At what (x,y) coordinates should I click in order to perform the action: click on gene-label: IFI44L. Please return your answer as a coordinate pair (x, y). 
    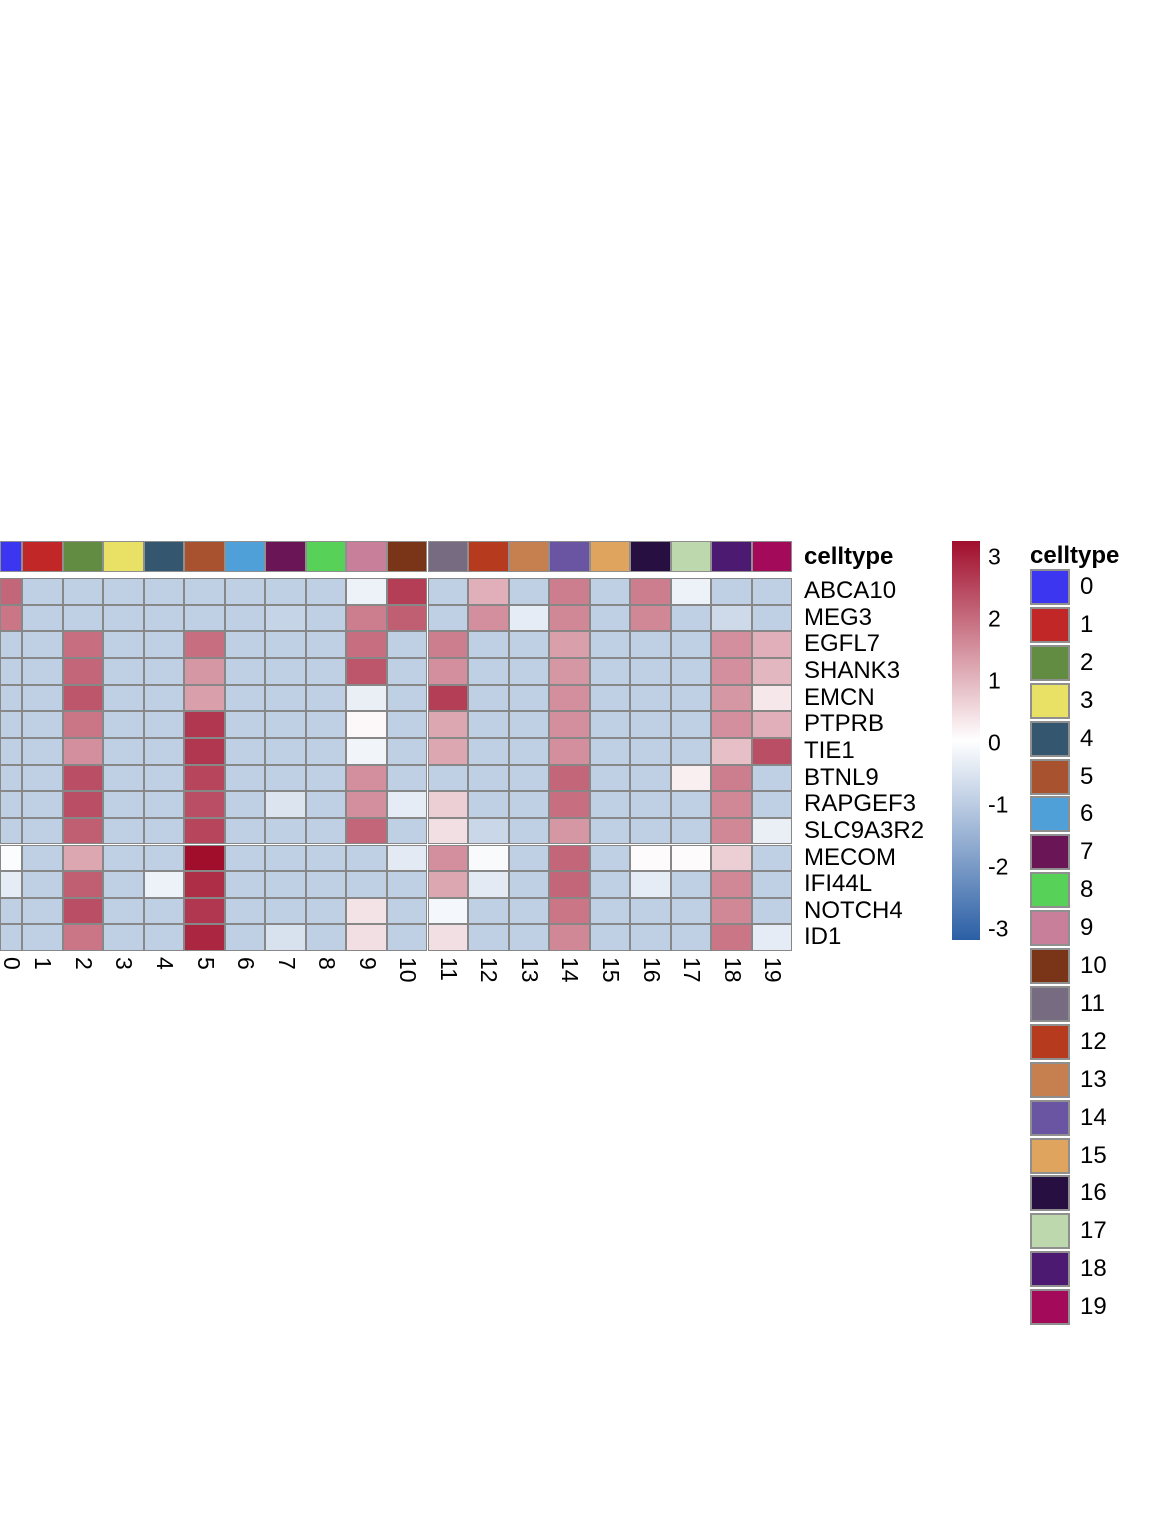
    Looking at the image, I should click on (838, 884).